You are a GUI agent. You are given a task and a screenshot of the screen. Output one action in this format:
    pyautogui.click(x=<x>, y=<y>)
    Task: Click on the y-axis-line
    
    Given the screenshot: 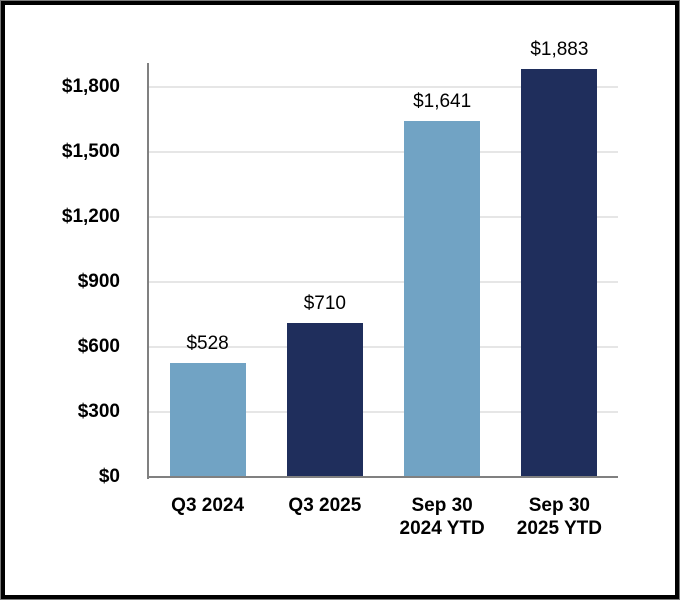 What is the action you would take?
    pyautogui.click(x=148, y=271)
    